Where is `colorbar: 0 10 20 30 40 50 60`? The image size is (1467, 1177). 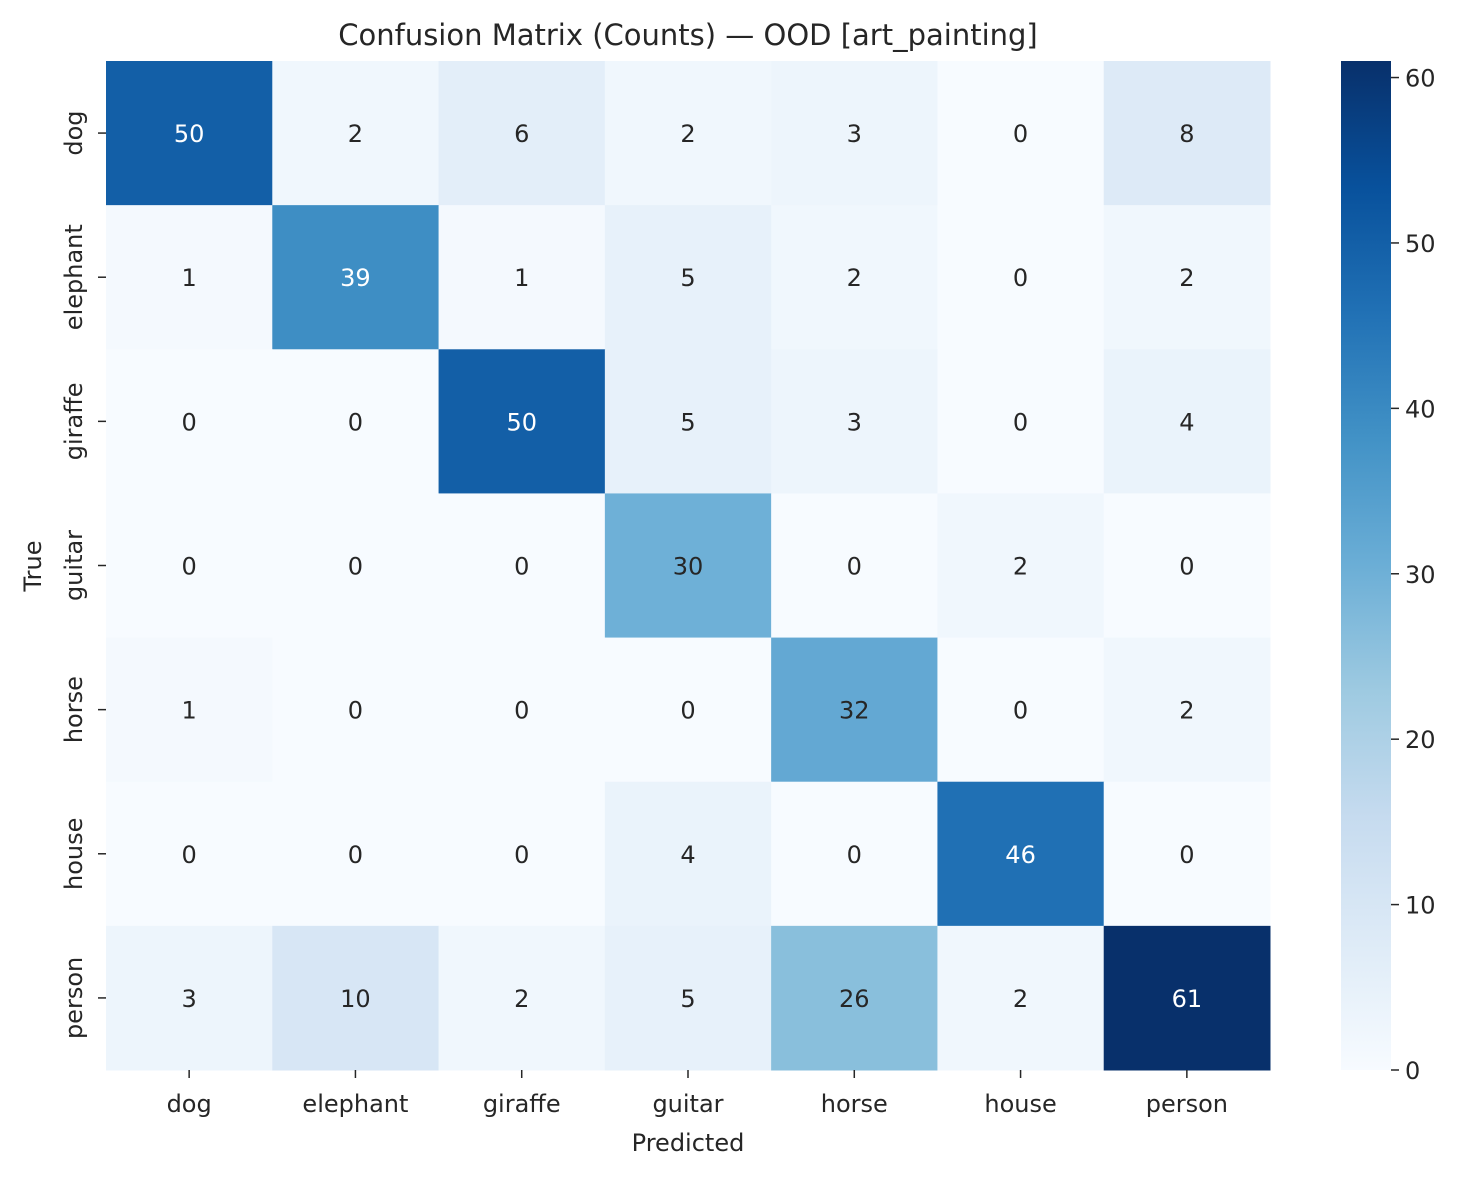
colorbar: 0 10 20 30 40 50 60 is located at coordinates (1388, 573).